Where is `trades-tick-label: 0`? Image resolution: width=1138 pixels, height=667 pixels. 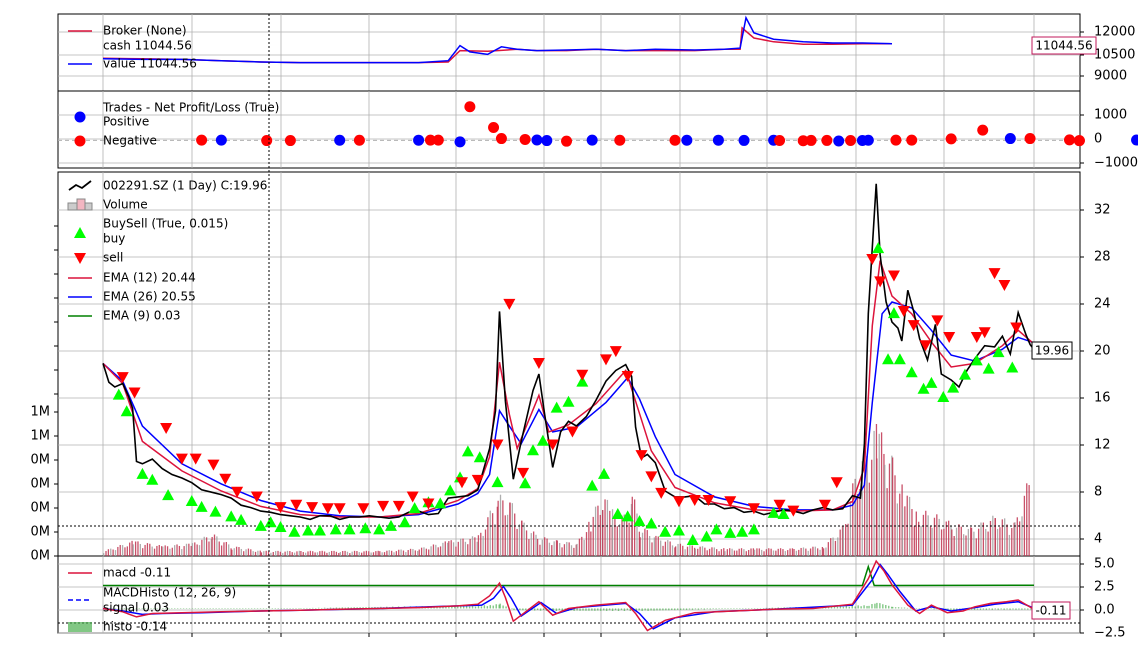
trades-tick-label: 0 is located at coordinates (1098, 139).